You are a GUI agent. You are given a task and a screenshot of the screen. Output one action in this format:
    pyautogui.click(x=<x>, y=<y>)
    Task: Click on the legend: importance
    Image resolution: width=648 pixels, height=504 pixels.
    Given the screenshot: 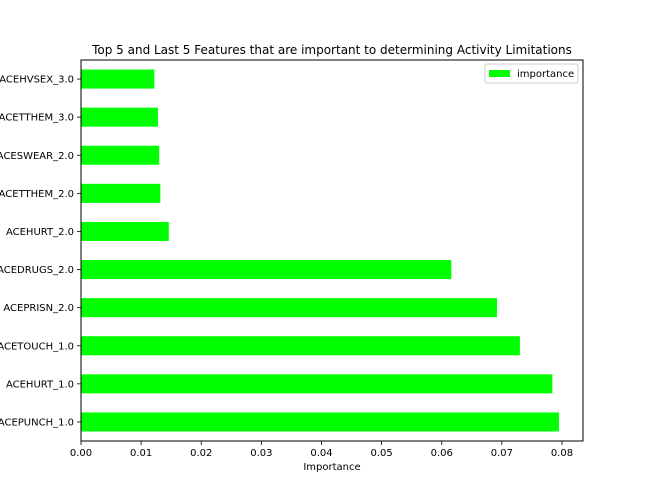 What is the action you would take?
    pyautogui.click(x=531, y=73)
    